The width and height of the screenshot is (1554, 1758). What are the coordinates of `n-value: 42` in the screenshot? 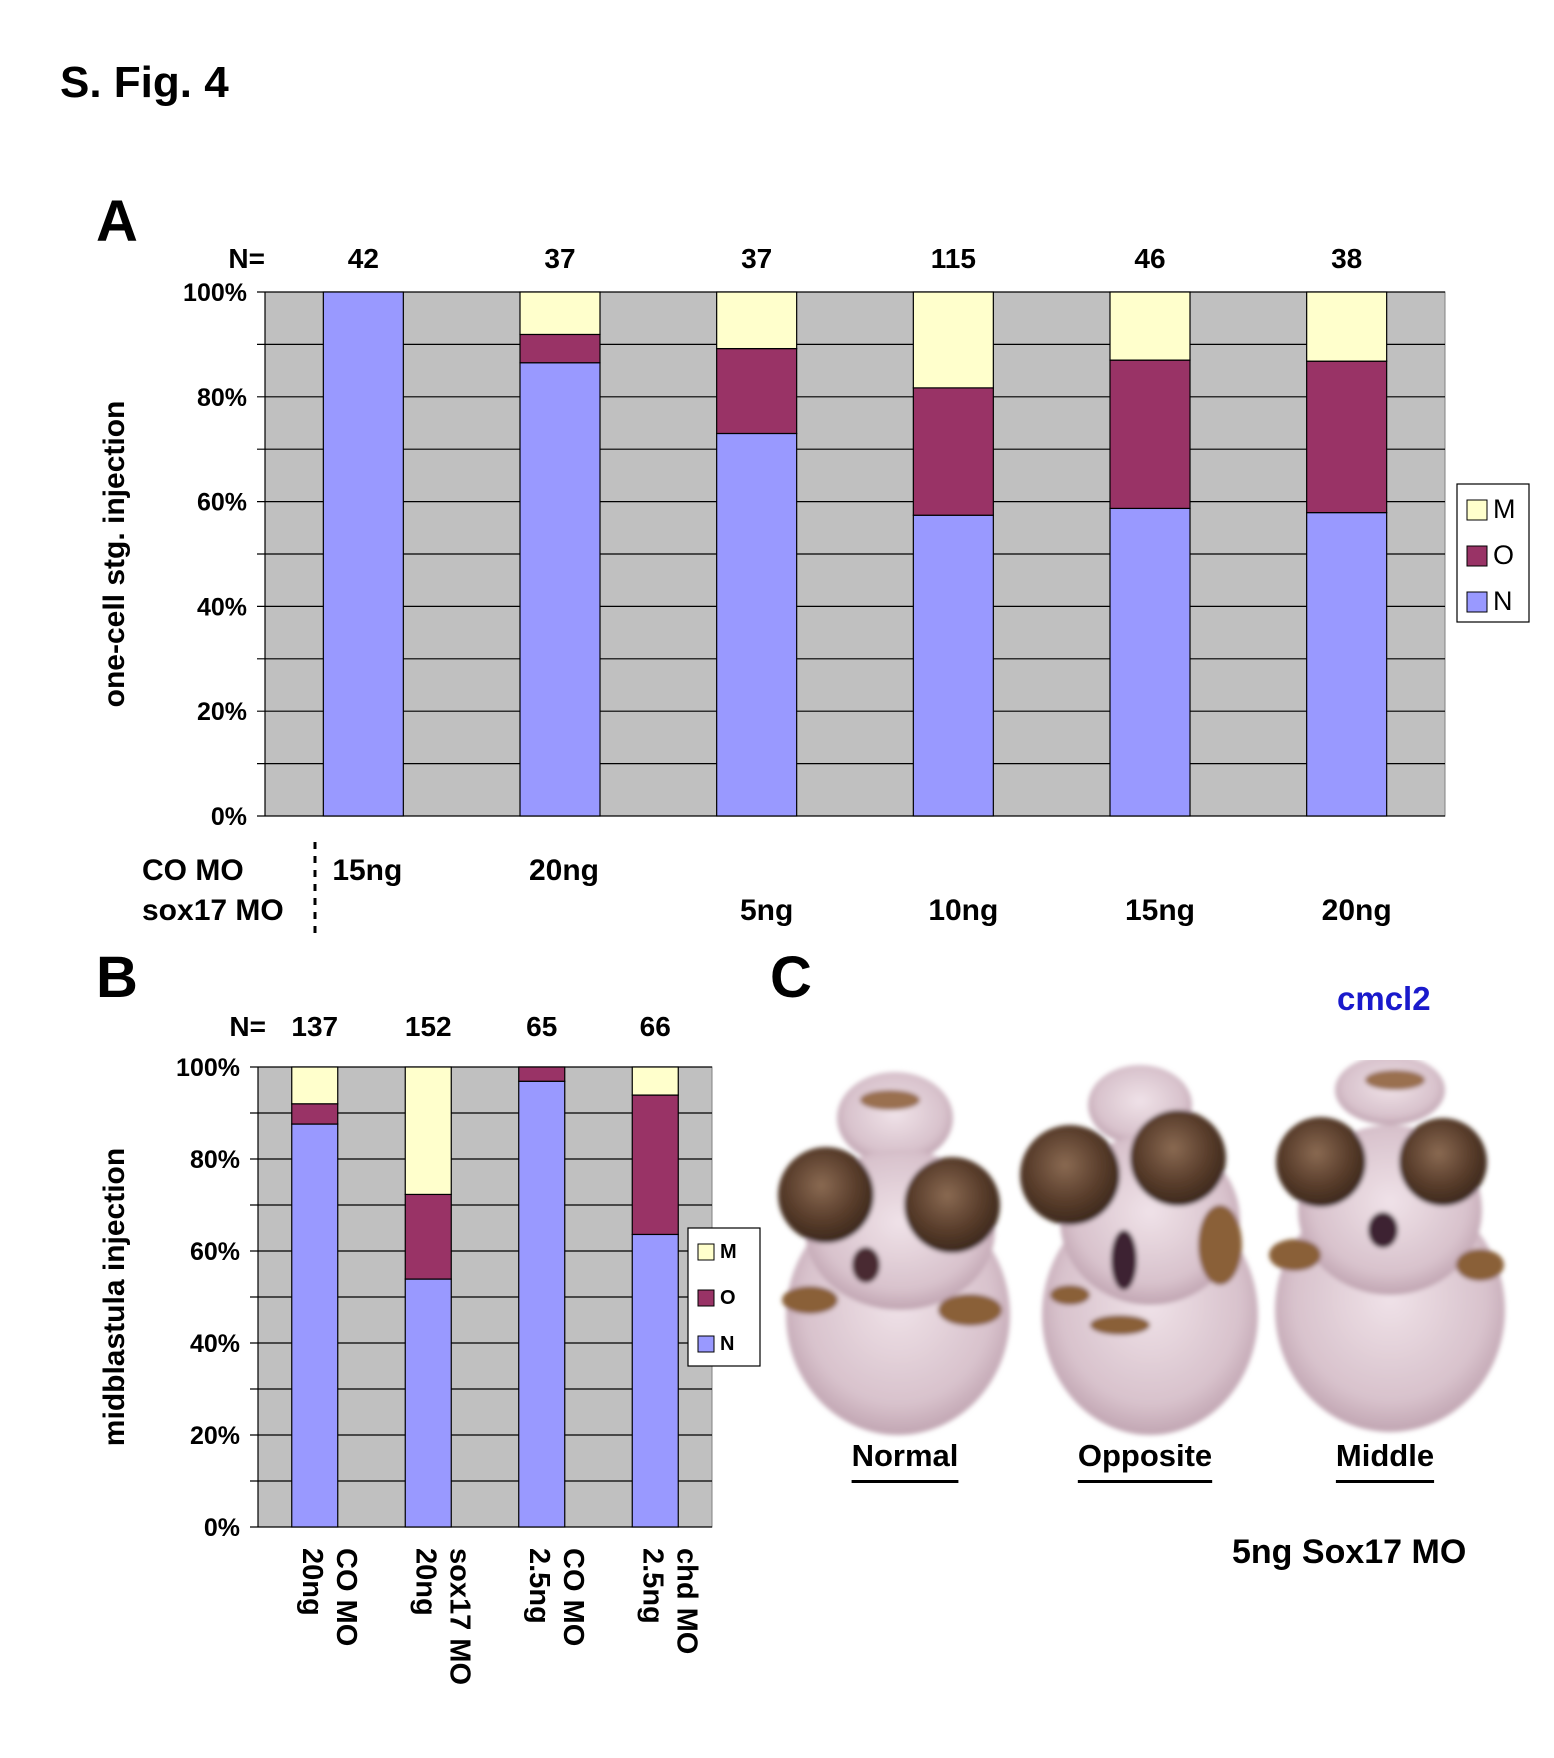 It's located at (363, 258).